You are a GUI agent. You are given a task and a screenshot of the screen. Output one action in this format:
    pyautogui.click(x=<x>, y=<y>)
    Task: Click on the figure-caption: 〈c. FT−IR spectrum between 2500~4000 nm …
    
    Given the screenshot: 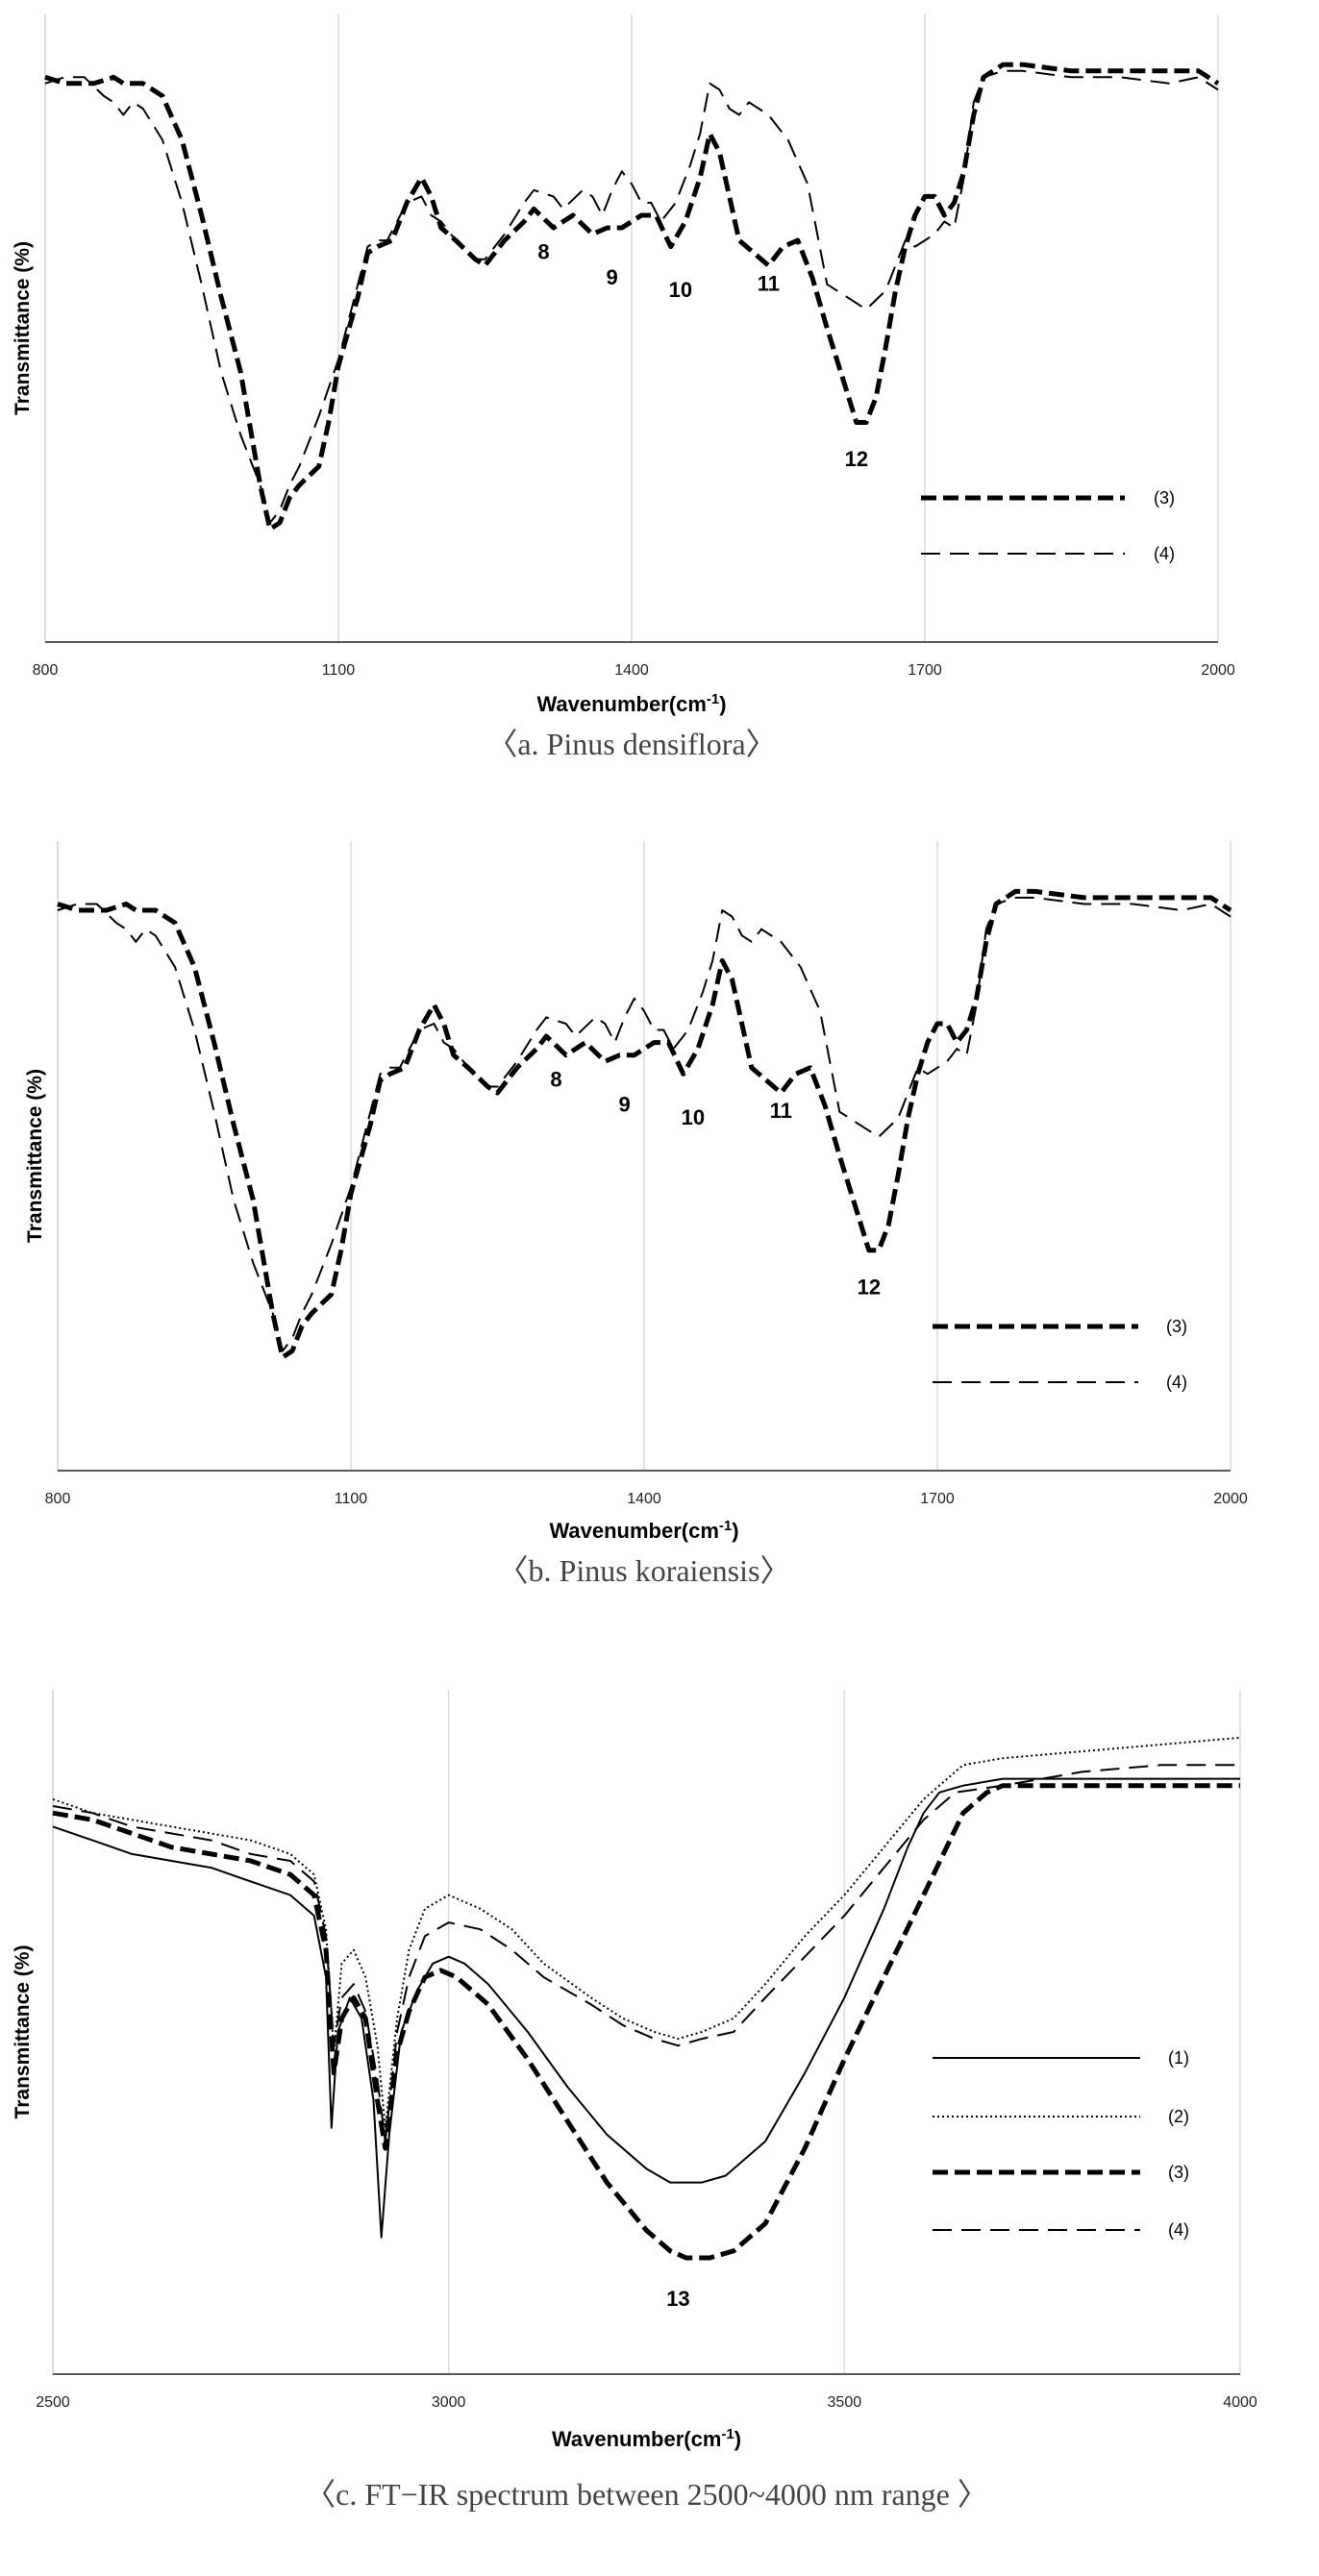 What is the action you would take?
    pyautogui.click(x=646, y=2495)
    